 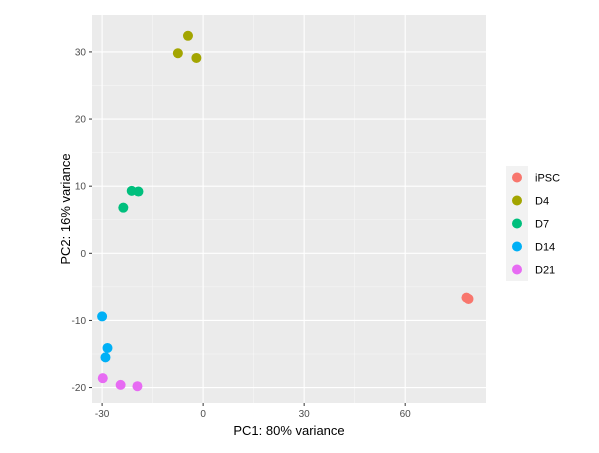 What do you see at coordinates (517, 177) in the screenshot?
I see `legend-key-ipsc` at bounding box center [517, 177].